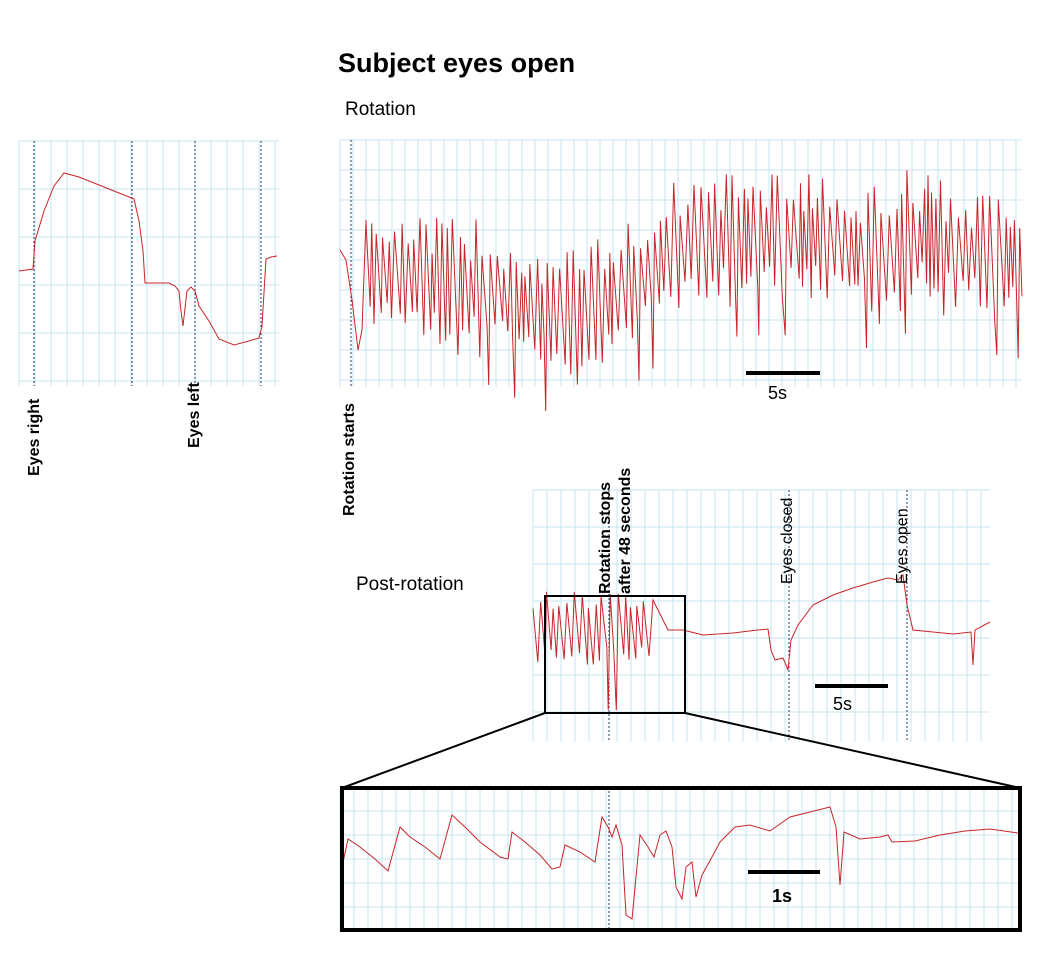 This screenshot has width=1052, height=962. Describe the element at coordinates (615, 654) in the screenshot. I see `zoom-selection-box` at that location.